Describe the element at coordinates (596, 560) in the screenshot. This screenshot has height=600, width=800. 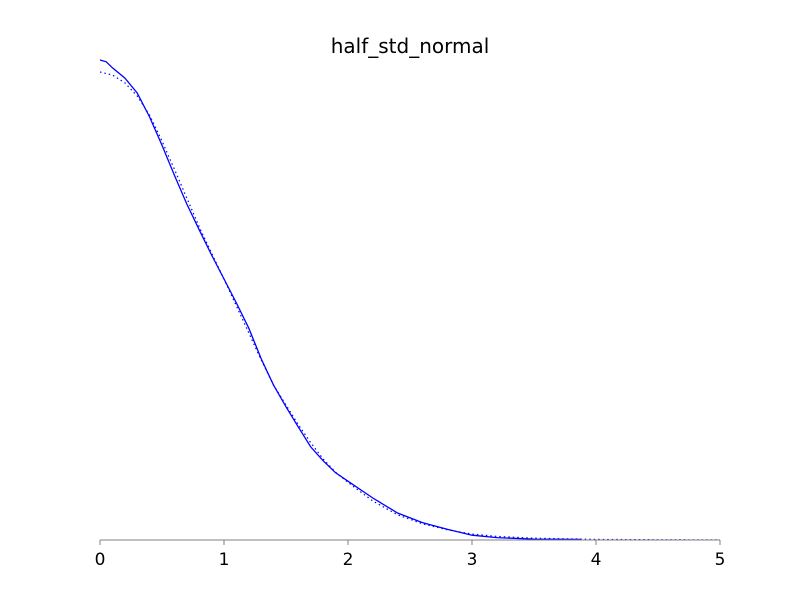
I see `x-tick-label: 4` at that location.